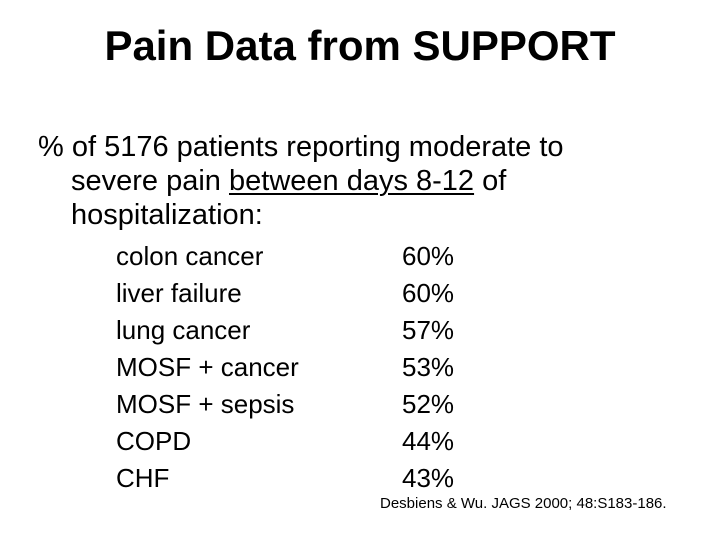  I want to click on intro-line-2: severe pain between days 8-12 of, so click(358, 181).